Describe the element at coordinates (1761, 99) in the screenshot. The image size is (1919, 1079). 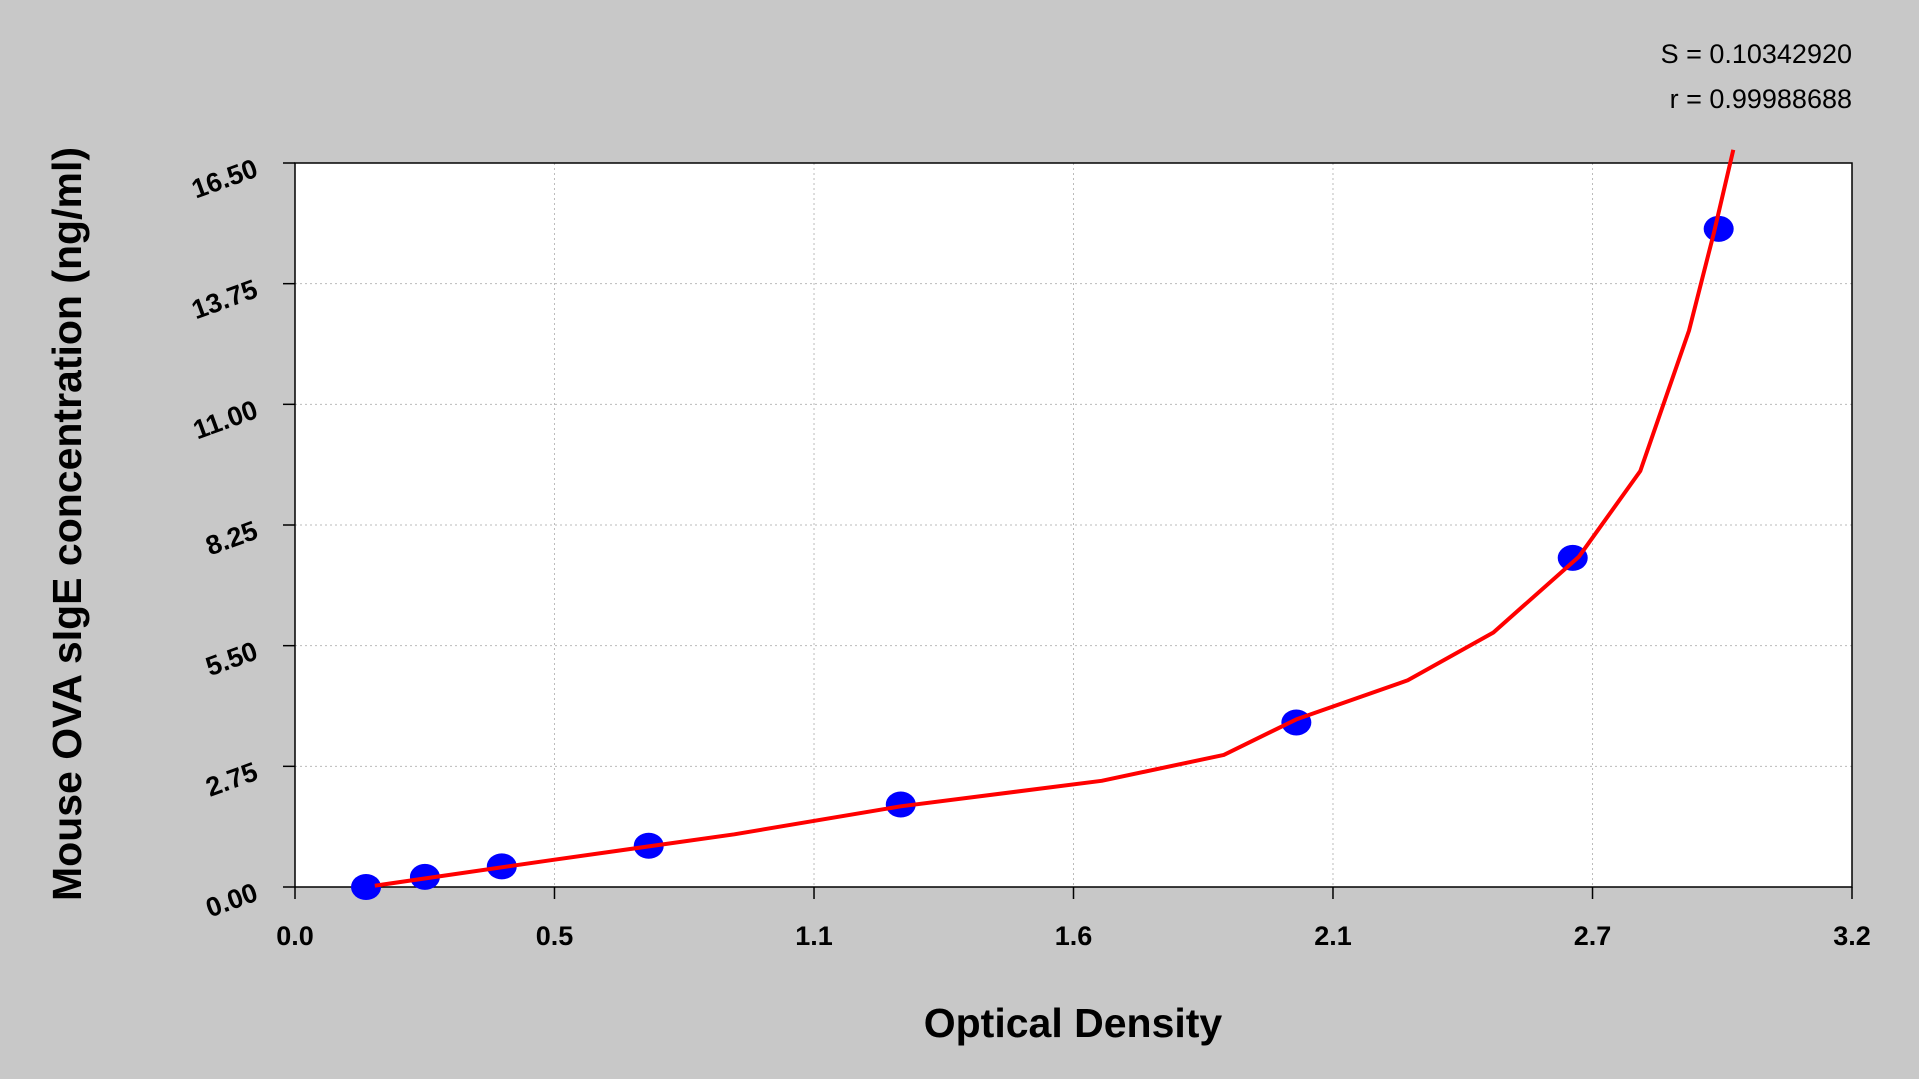
I see `annotation: r = 0.99988688` at that location.